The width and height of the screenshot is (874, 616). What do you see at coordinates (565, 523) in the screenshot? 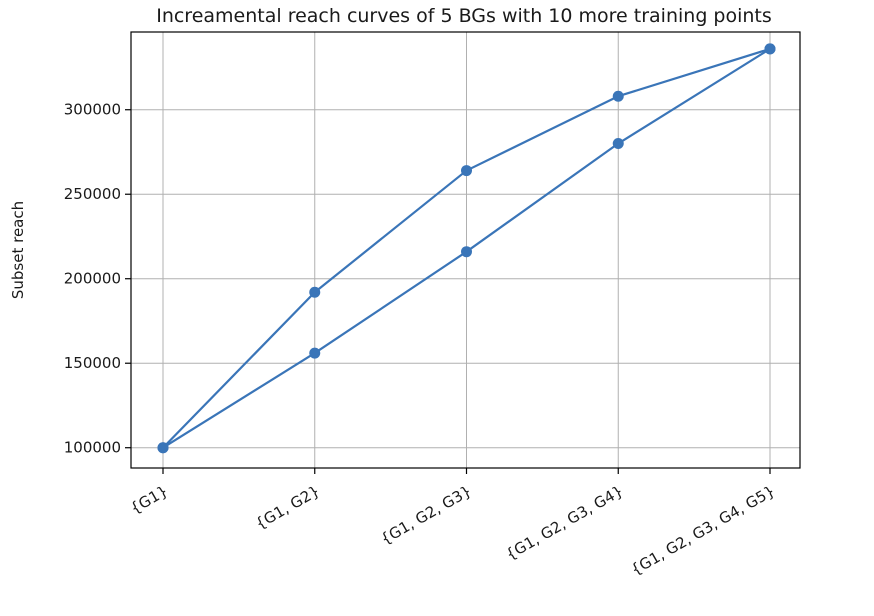
I see `x-tick-label: {G1, G2, G3, G4}` at bounding box center [565, 523].